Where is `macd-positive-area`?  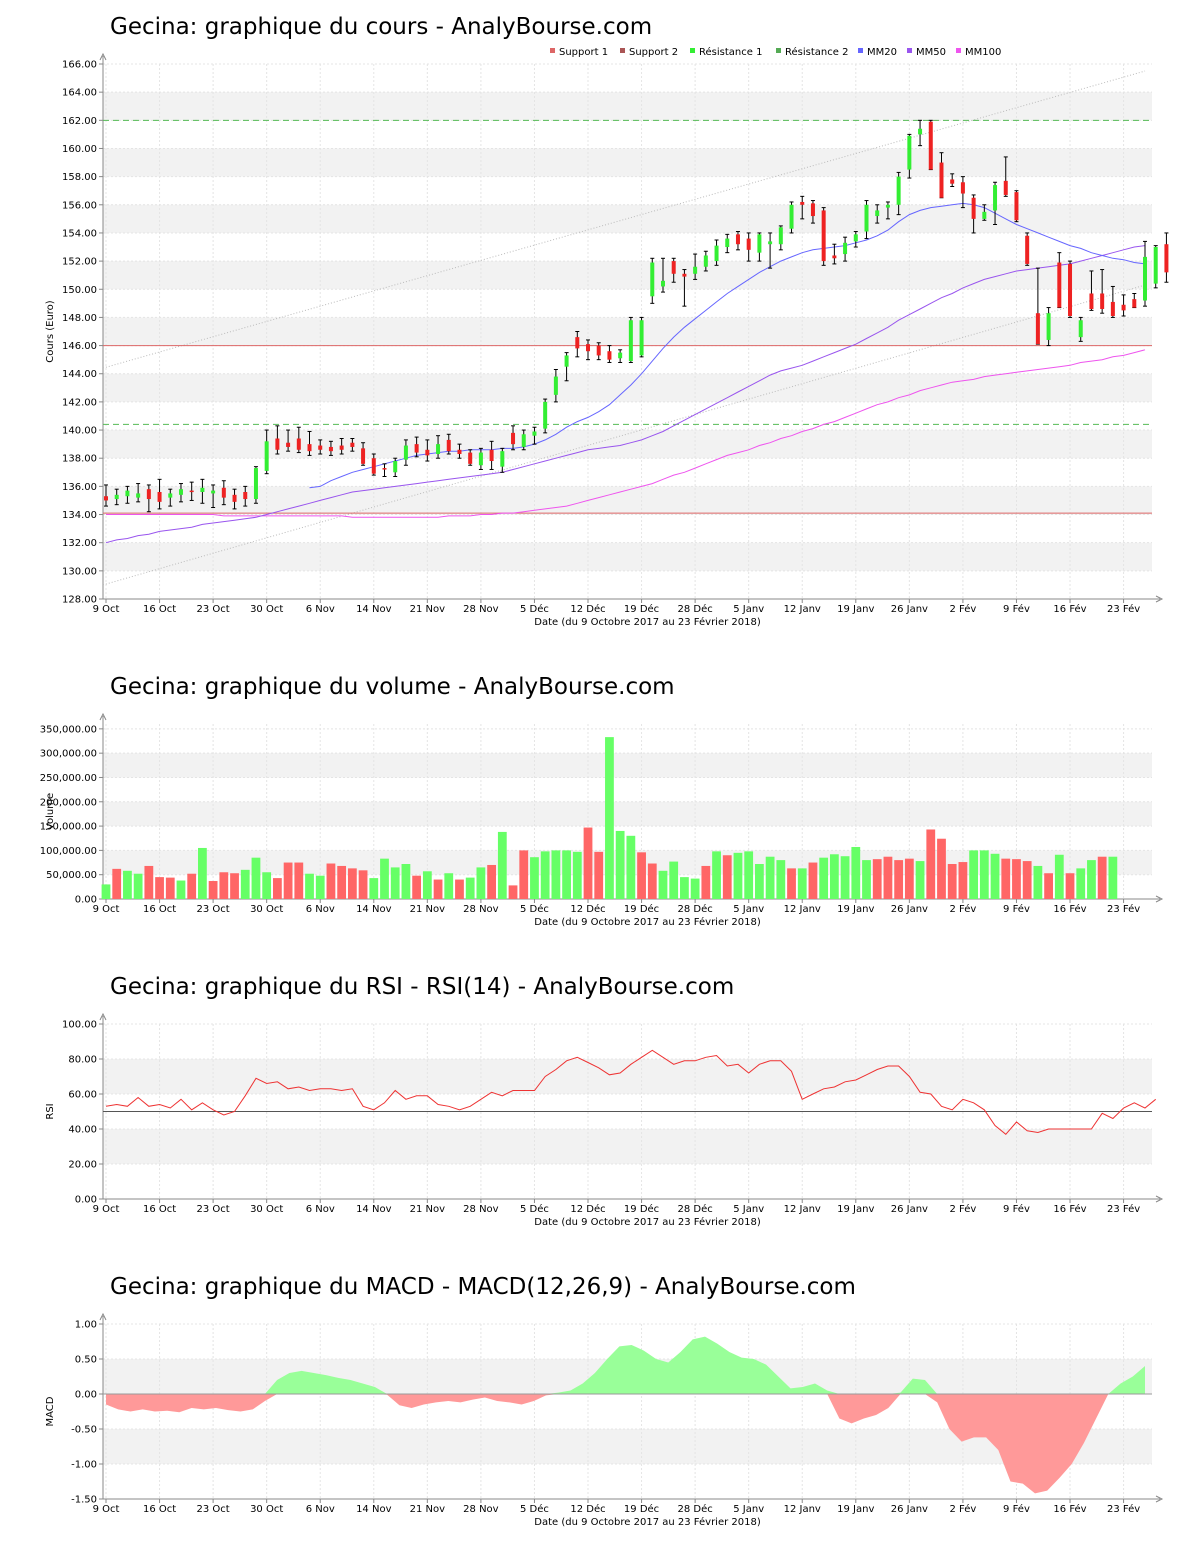 macd-positive-area is located at coordinates (625, 1365).